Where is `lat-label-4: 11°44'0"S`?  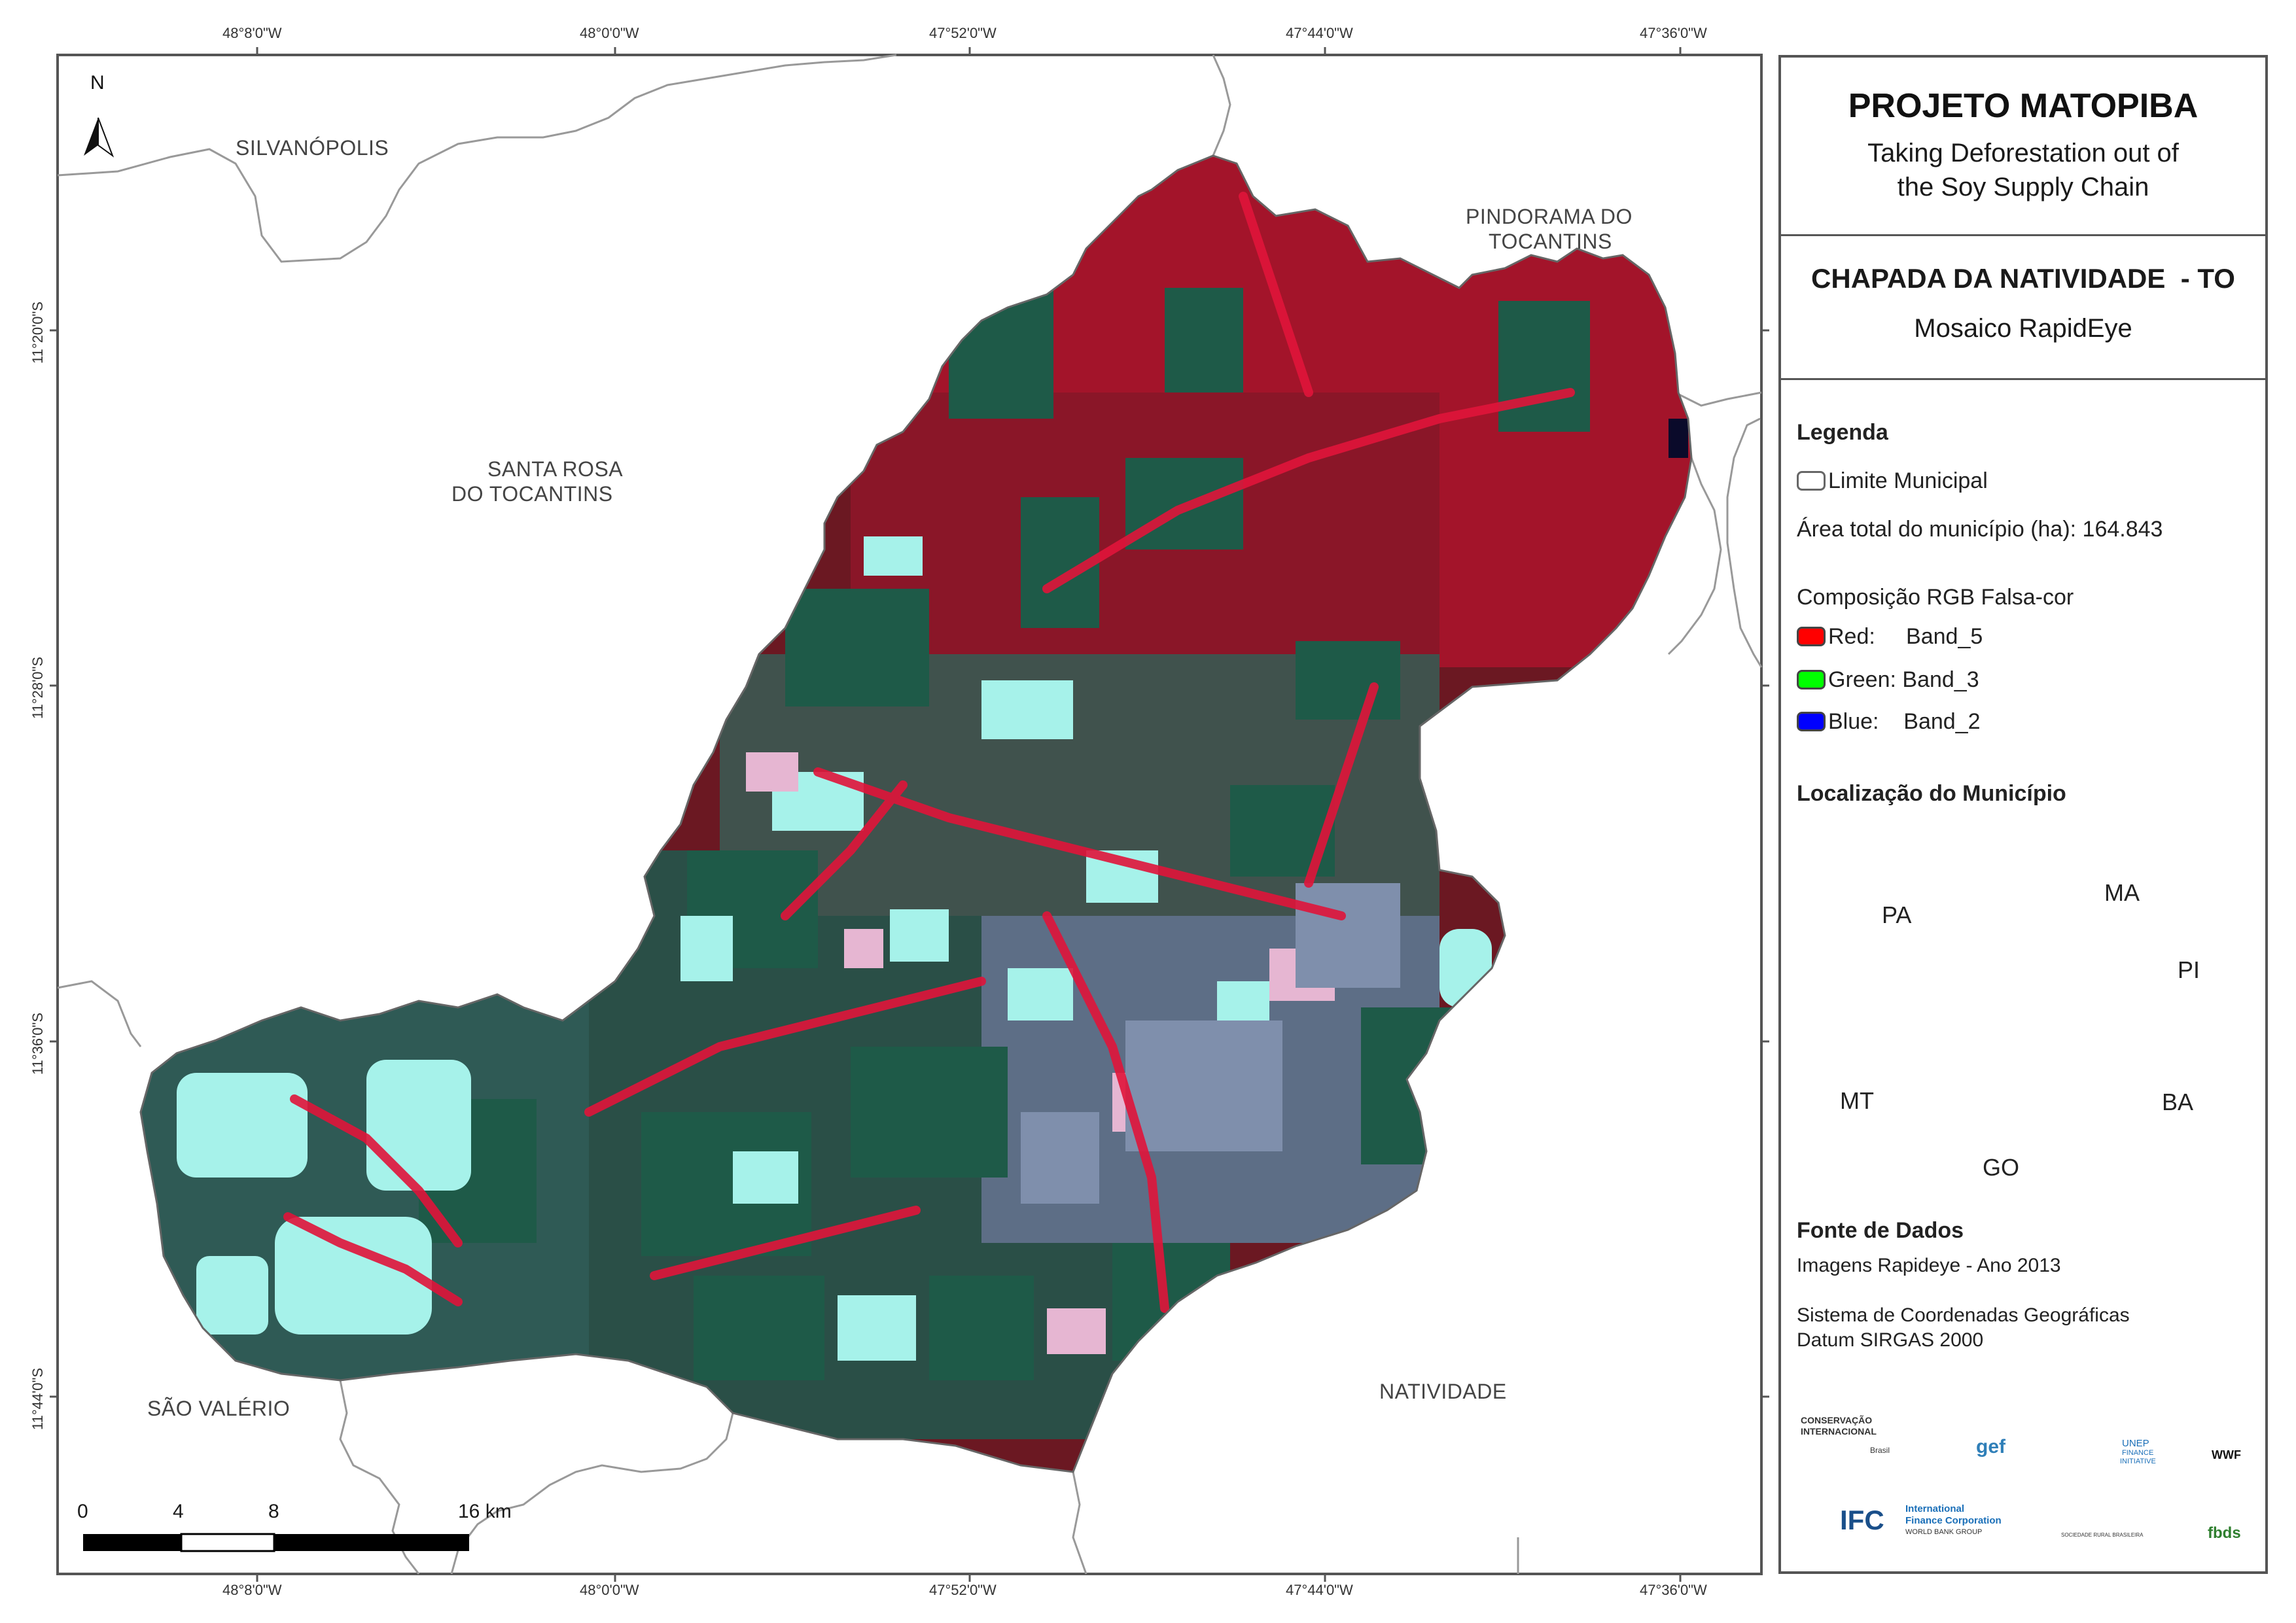 lat-label-4: 11°44'0"S is located at coordinates (37, 1399).